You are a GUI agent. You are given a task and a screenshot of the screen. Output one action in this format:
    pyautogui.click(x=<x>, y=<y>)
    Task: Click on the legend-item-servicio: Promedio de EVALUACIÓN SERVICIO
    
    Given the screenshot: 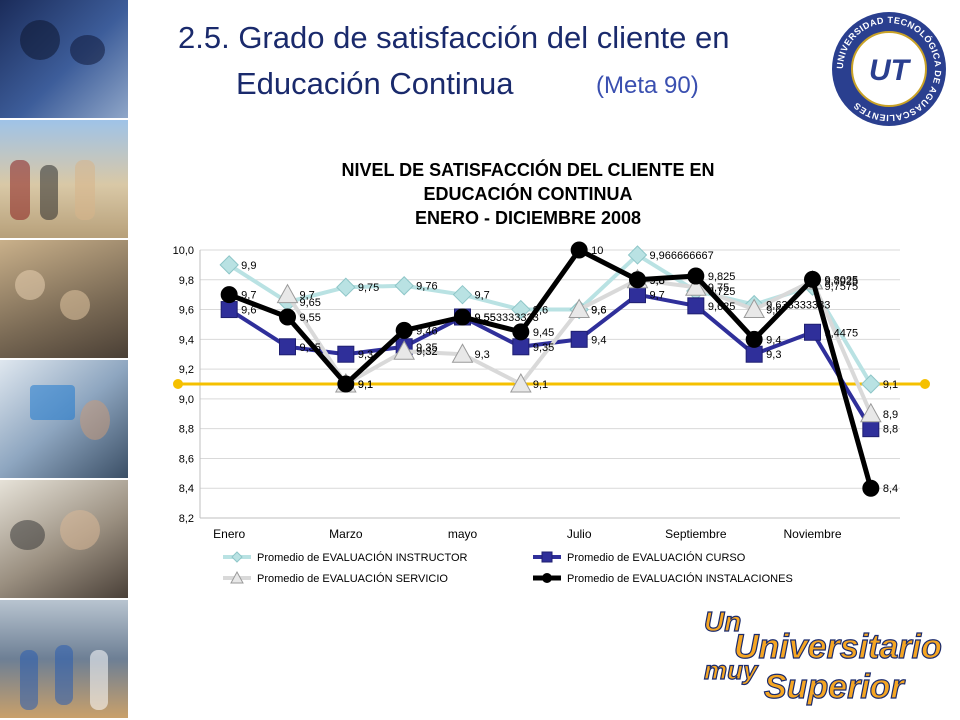 What is the action you would take?
    pyautogui.click(x=335, y=577)
    